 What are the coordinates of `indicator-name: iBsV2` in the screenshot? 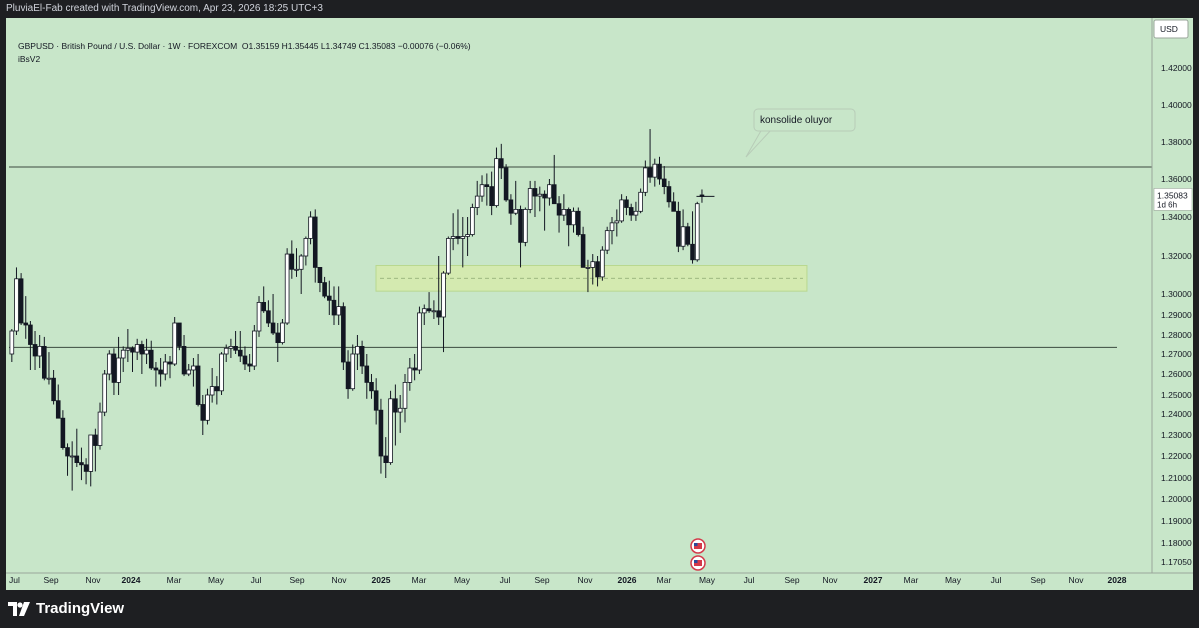 It's located at (29, 59).